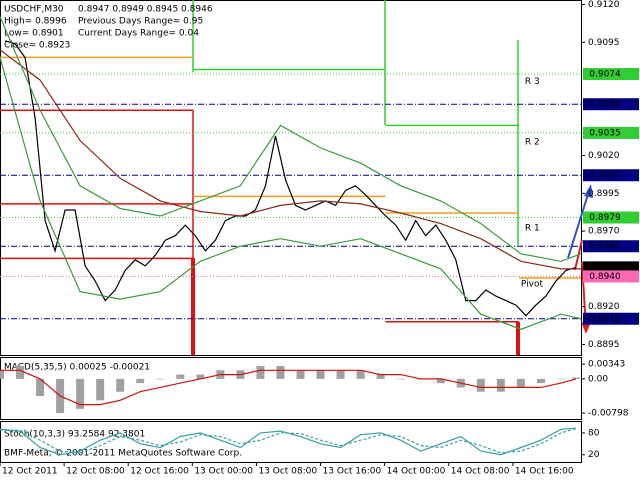  Describe the element at coordinates (532, 82) in the screenshot. I see `level-annotation: R 3` at that location.